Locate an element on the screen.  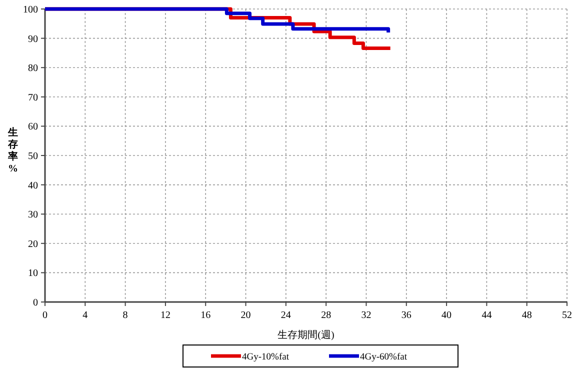
y-tick-label: 0 is located at coordinates (35, 303).